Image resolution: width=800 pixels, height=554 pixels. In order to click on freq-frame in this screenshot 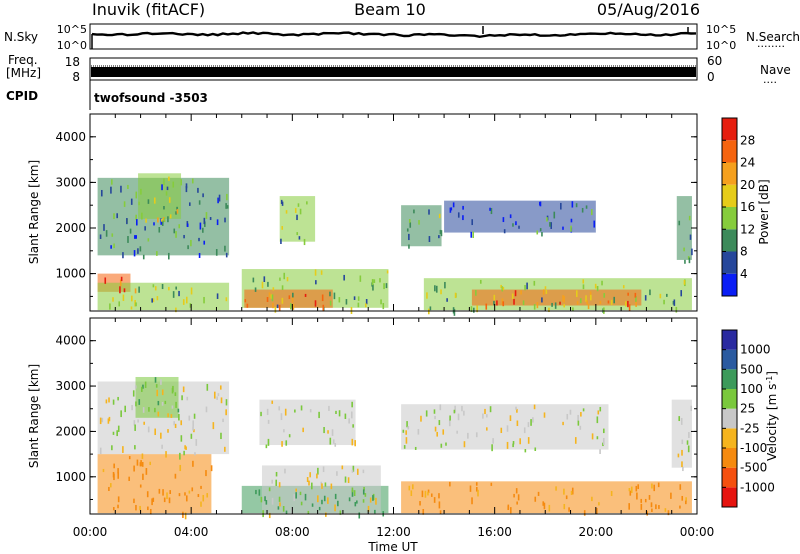, I will do `click(393, 69)`.